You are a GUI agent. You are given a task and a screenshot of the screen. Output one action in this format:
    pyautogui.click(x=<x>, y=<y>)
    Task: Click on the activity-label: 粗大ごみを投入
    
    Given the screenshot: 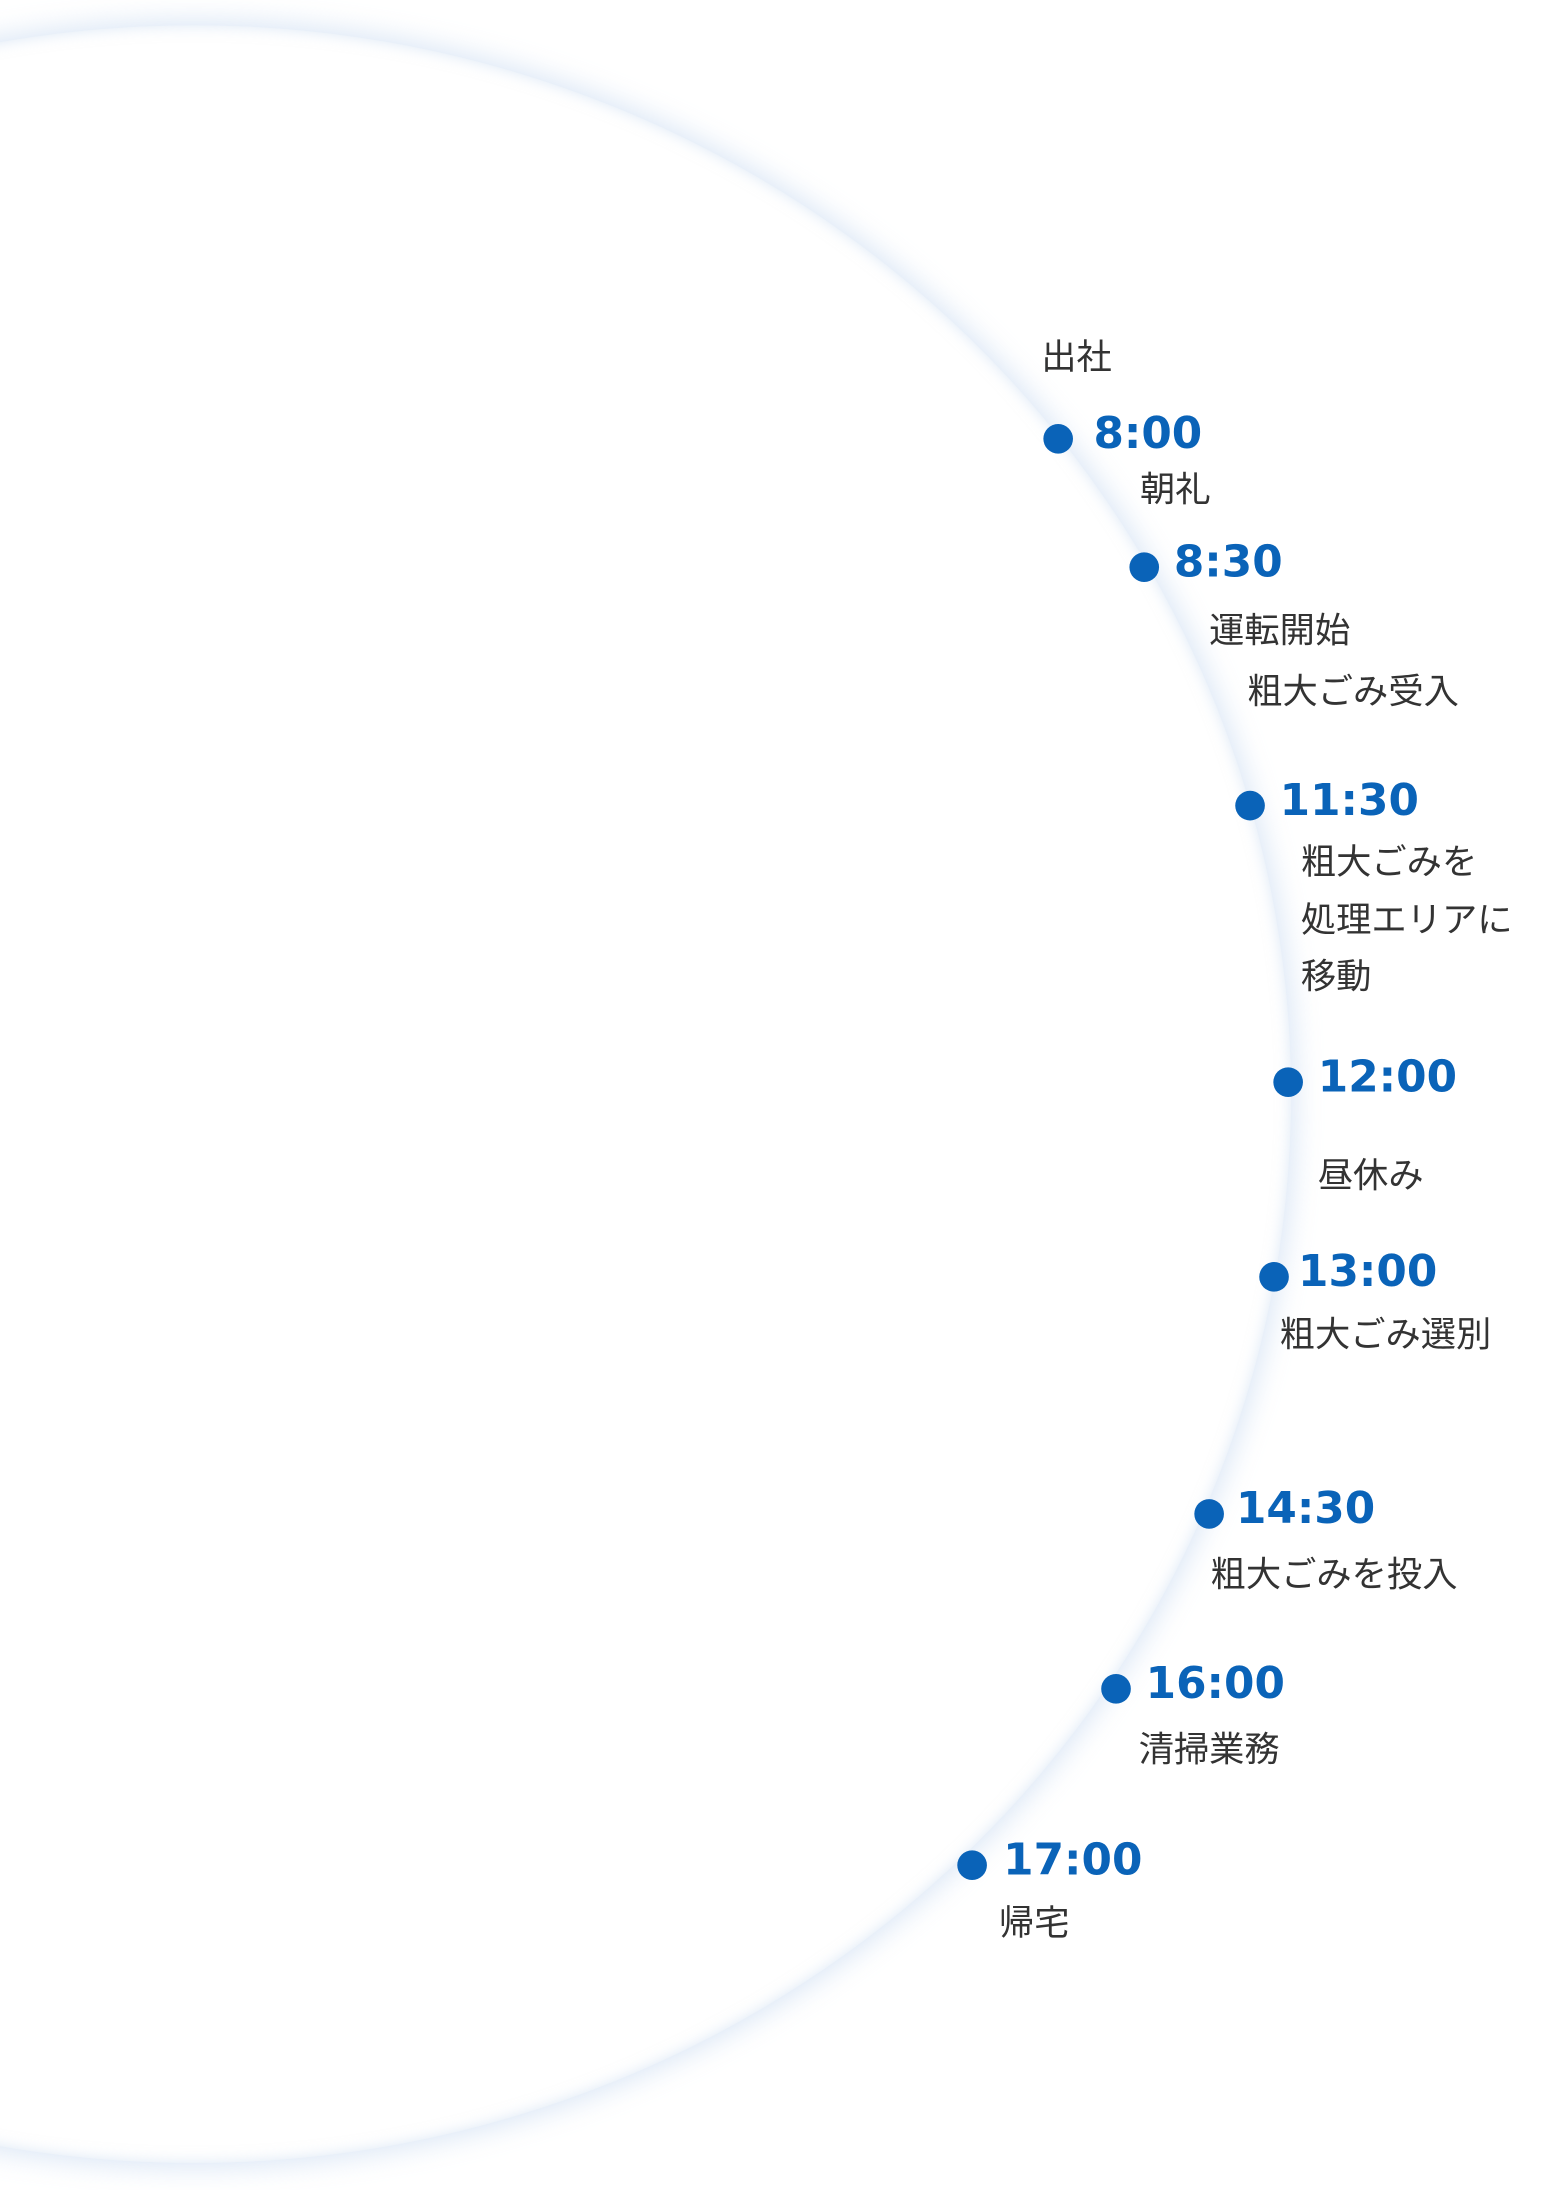 What is the action you would take?
    pyautogui.click(x=1334, y=1575)
    